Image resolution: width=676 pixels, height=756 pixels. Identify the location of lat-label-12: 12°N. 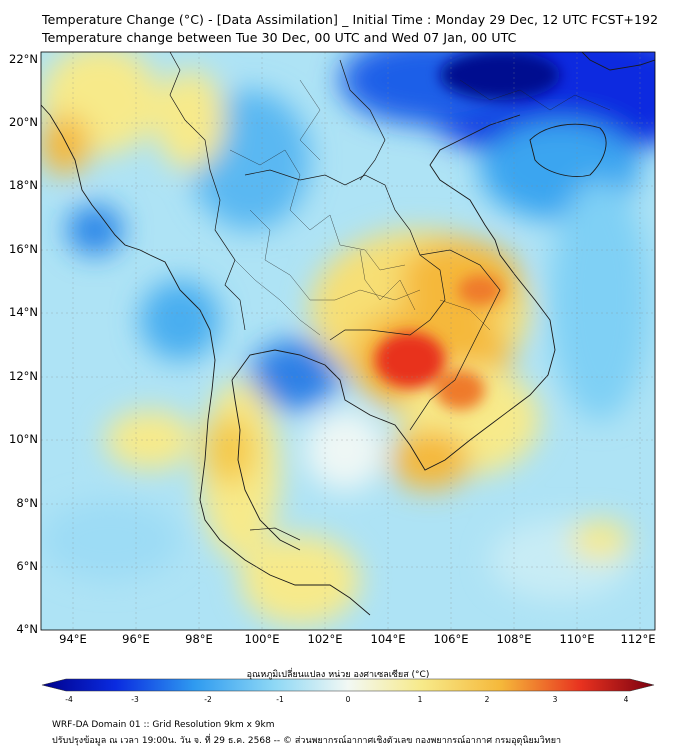
(23, 376).